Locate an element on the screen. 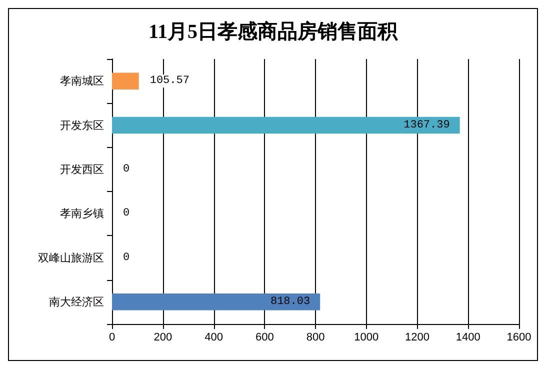 The height and width of the screenshot is (369, 546). y-tick-label: 开发东区 is located at coordinates (82, 125).